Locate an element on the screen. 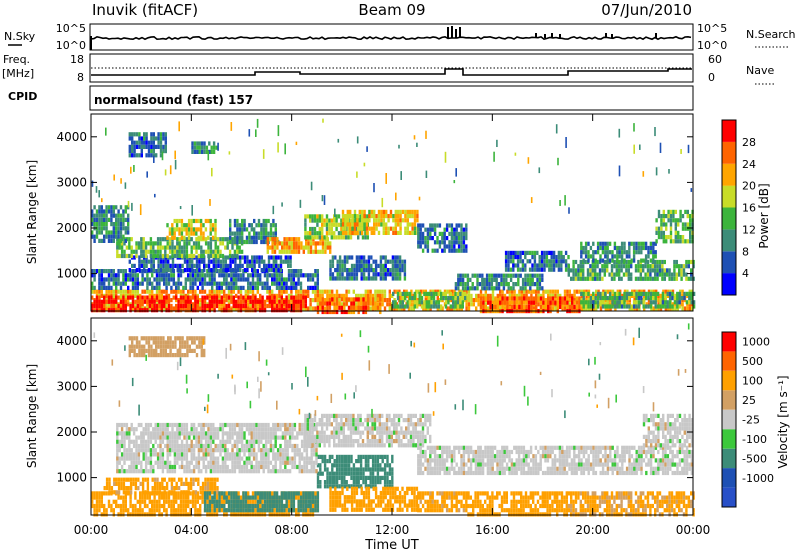 Image resolution: width=800 pixels, height=554 pixels. colorbar-tick-label: 24 is located at coordinates (749, 164).